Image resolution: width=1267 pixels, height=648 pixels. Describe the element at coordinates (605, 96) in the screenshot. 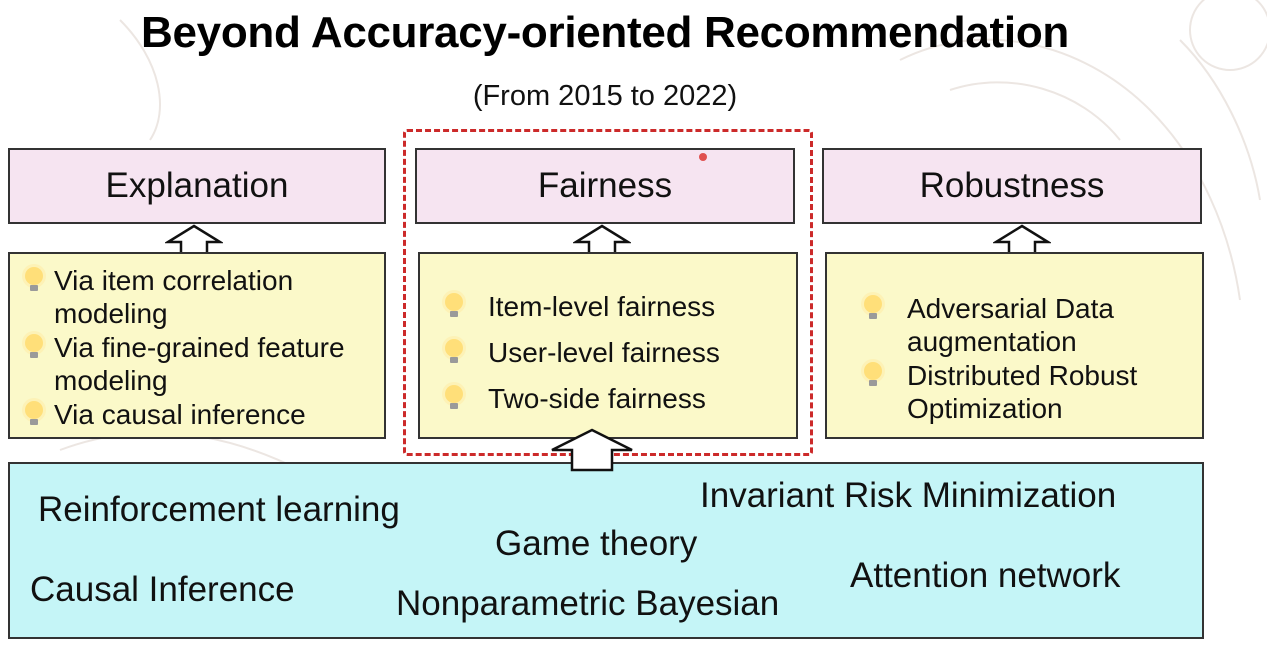

I see `page-subtitle: (From 2015 to 2022)` at that location.